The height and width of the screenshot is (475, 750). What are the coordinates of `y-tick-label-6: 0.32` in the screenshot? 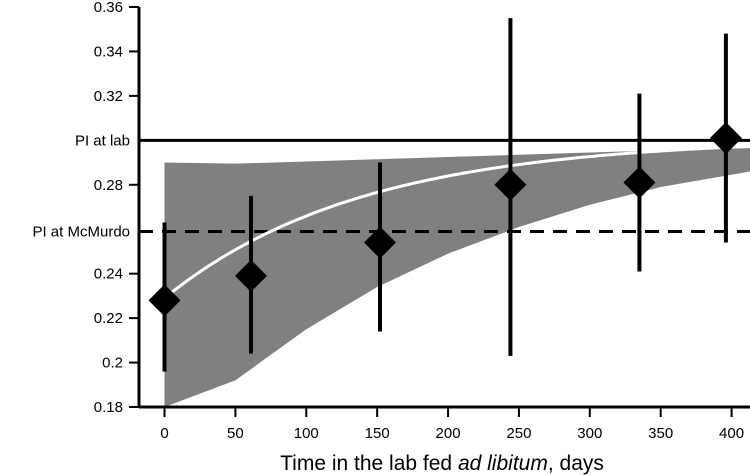 It's located at (108, 96).